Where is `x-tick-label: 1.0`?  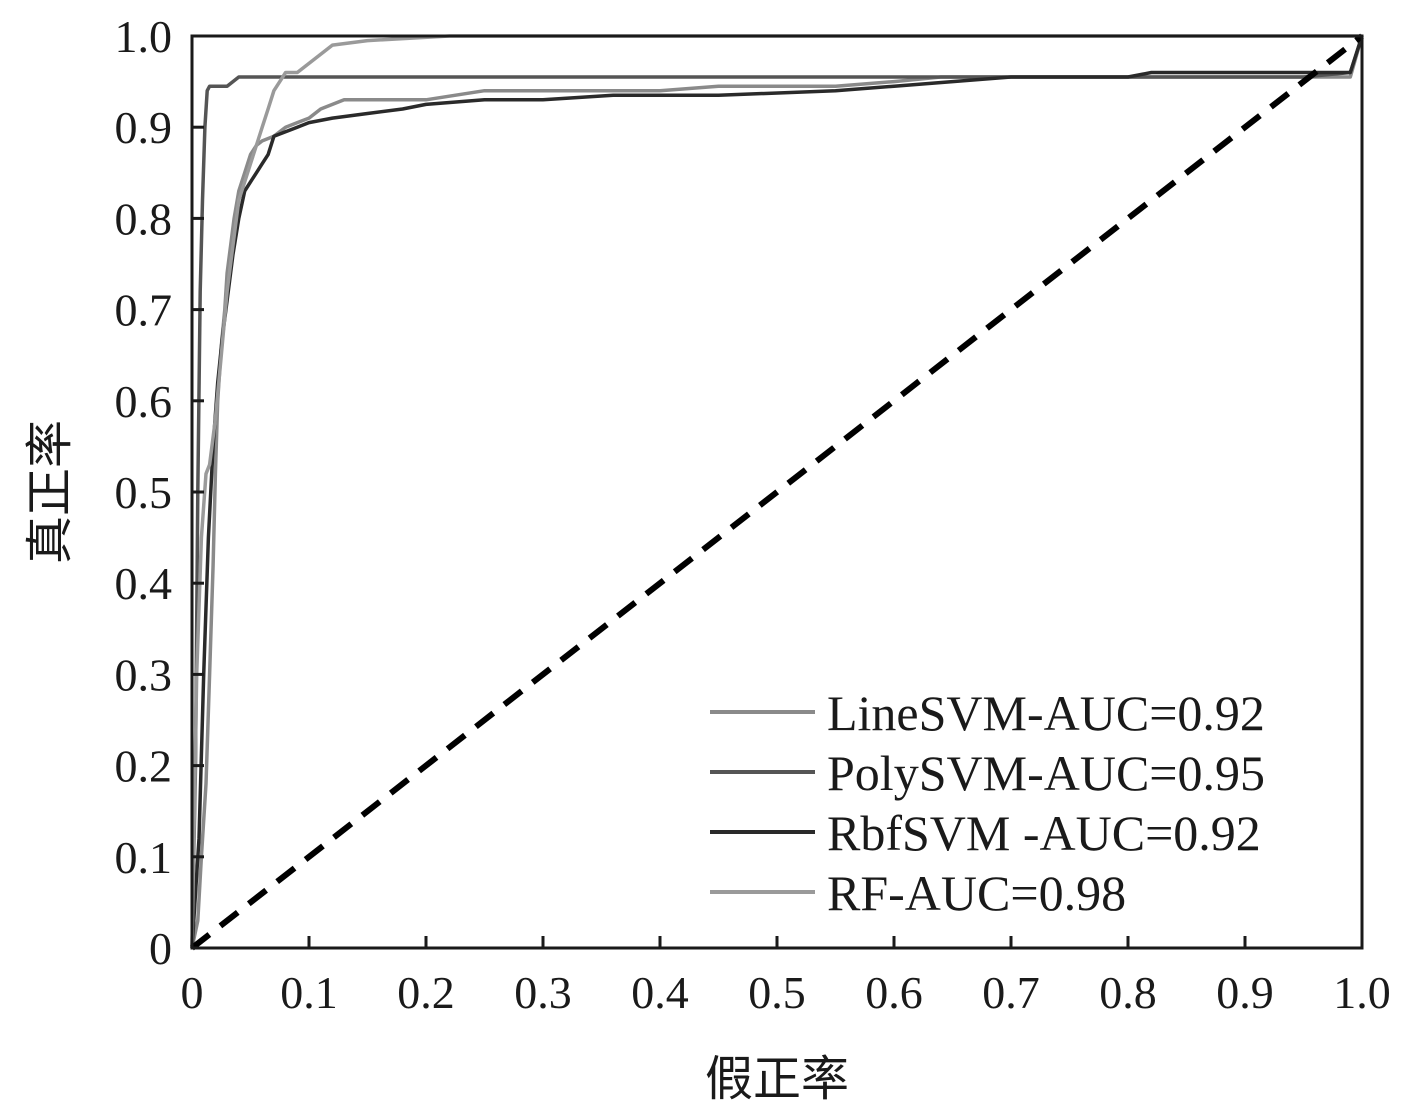
x-tick-label: 1.0 is located at coordinates (1362, 992).